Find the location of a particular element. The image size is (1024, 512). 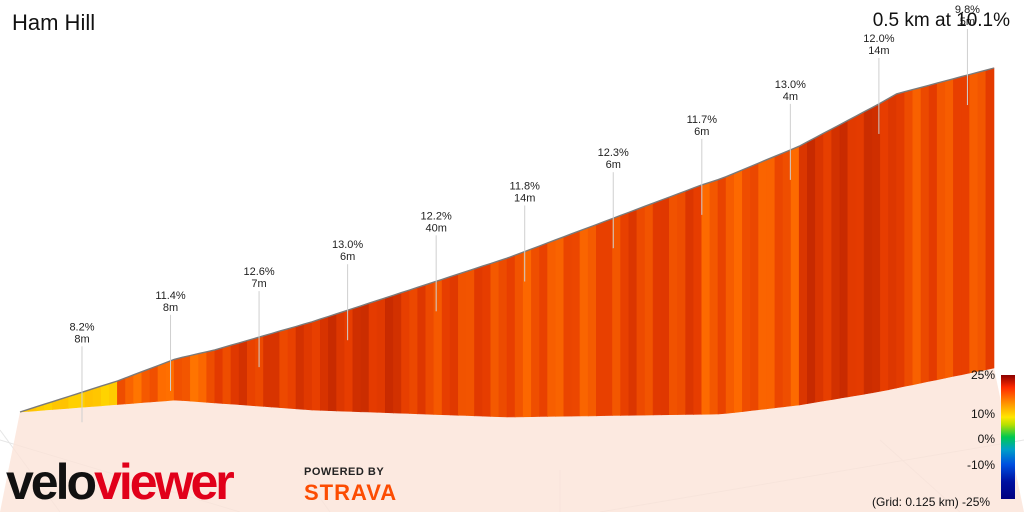

page-title: Ham Hill is located at coordinates (54, 22).